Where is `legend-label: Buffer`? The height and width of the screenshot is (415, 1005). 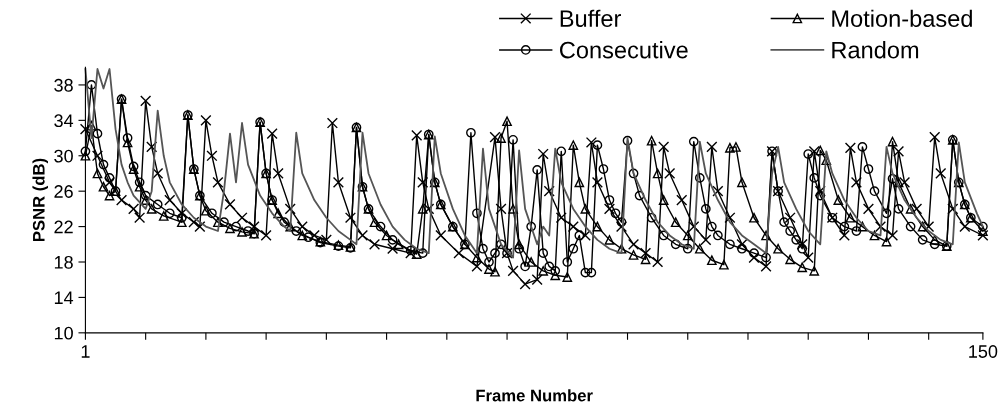 legend-label: Buffer is located at coordinates (590, 18).